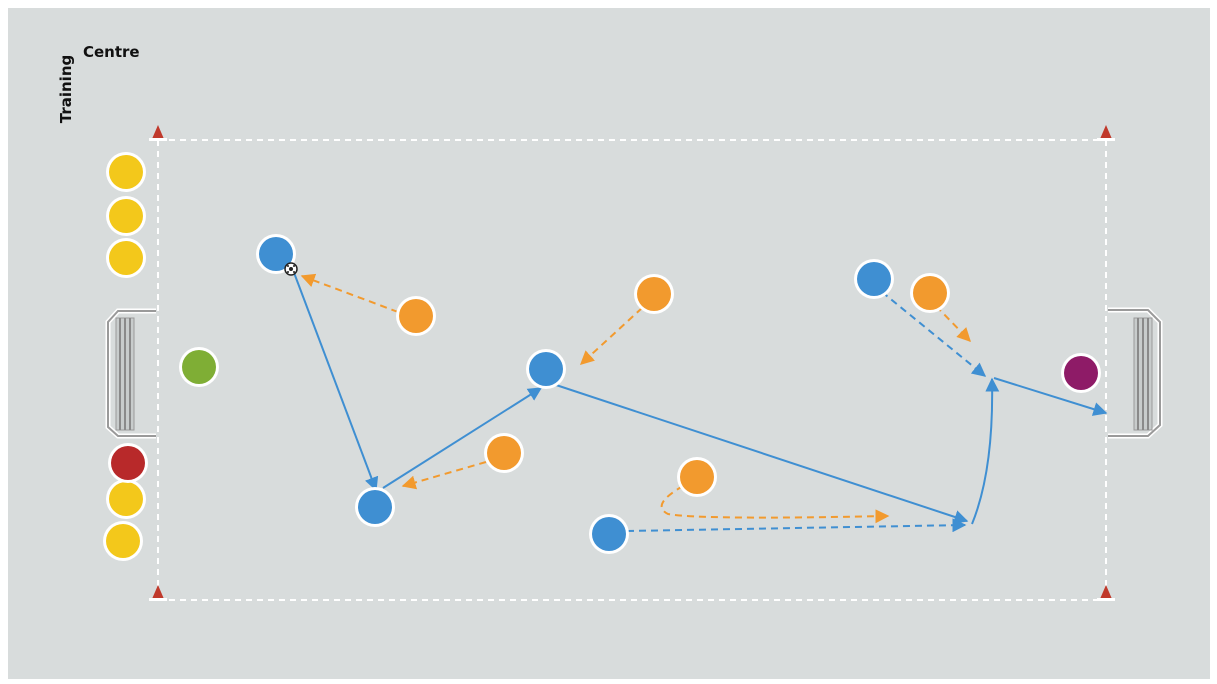  I want to click on right-goal-icon, so click(1135, 373).